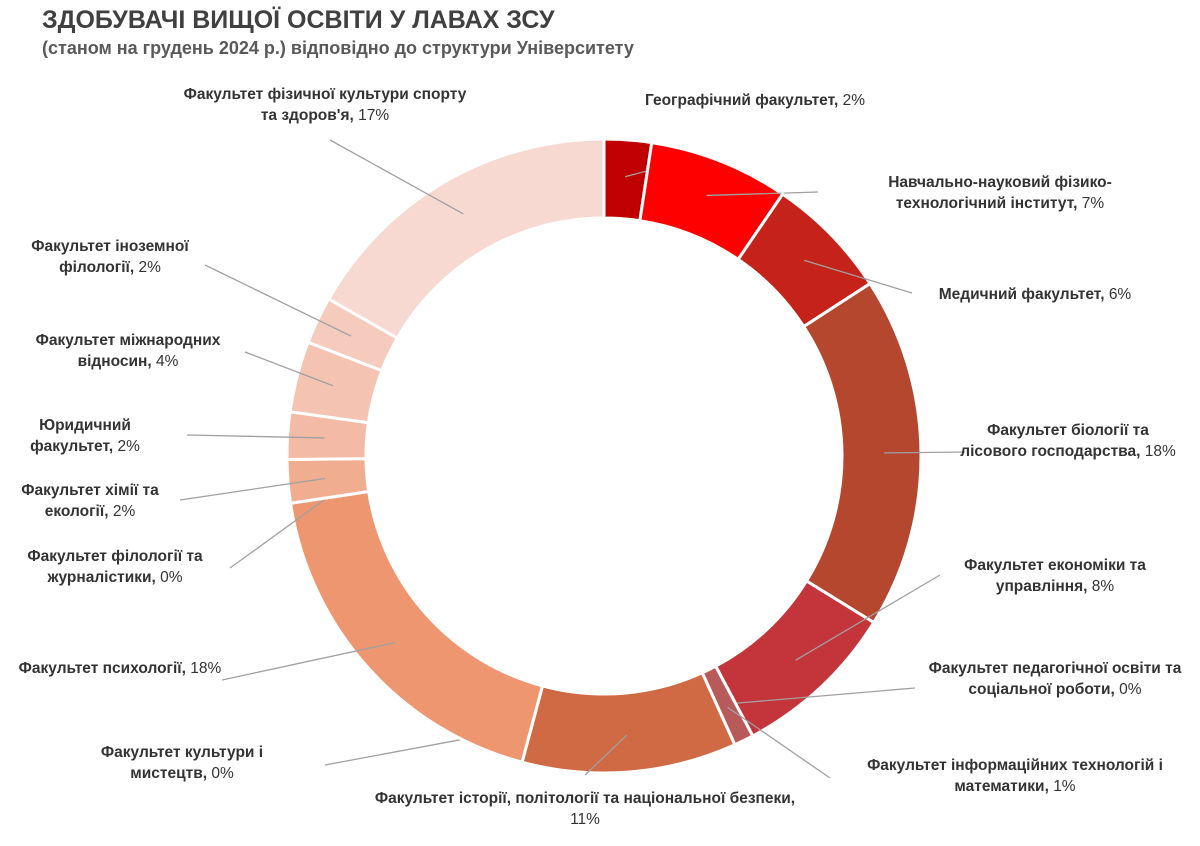 The image size is (1200, 846). I want to click on value-label: 6%, so click(1120, 294).